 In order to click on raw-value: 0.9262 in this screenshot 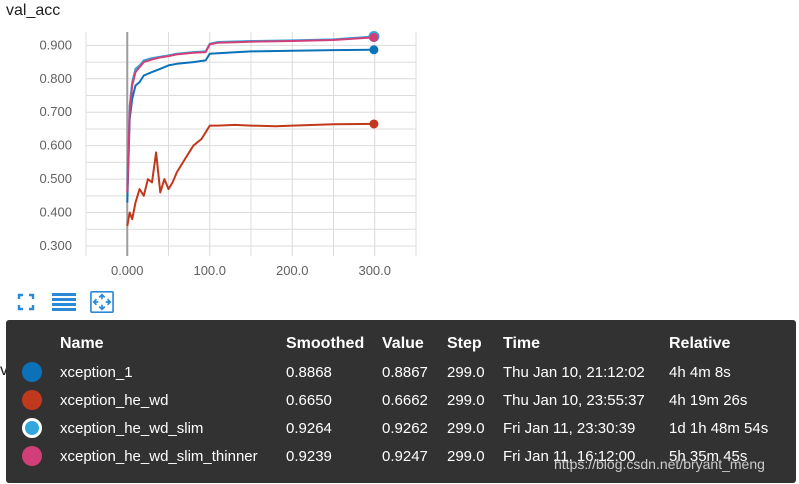, I will do `click(405, 428)`.